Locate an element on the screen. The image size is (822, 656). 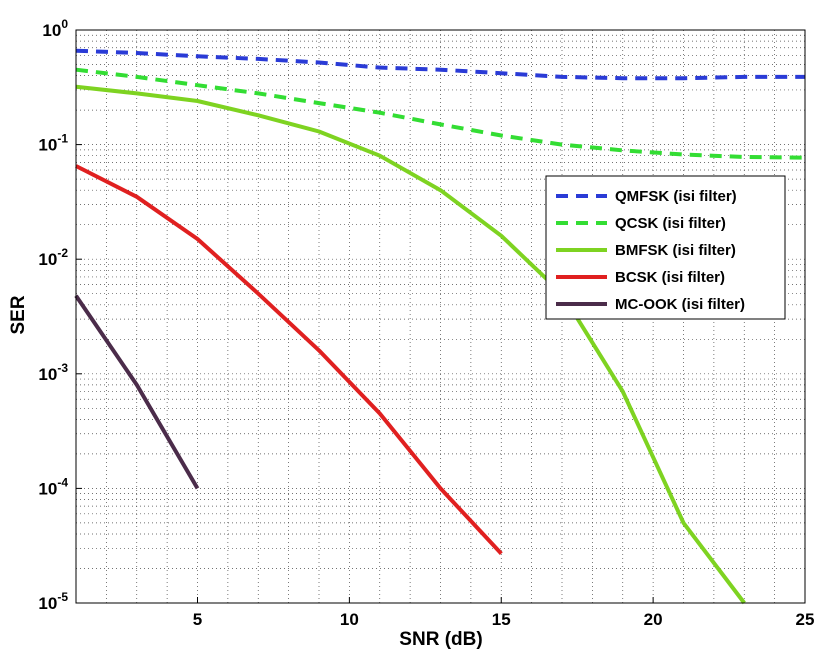
y-tick-label: 10⁻⁴ is located at coordinates (53, 486).